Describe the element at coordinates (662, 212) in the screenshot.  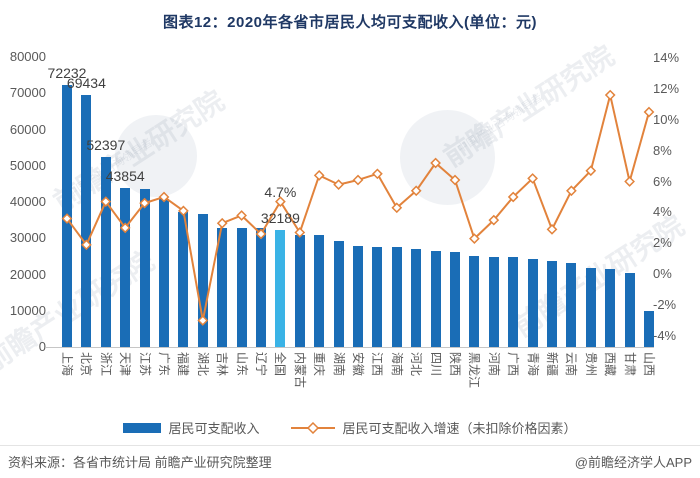
I see `right-axis-tick: 4%` at that location.